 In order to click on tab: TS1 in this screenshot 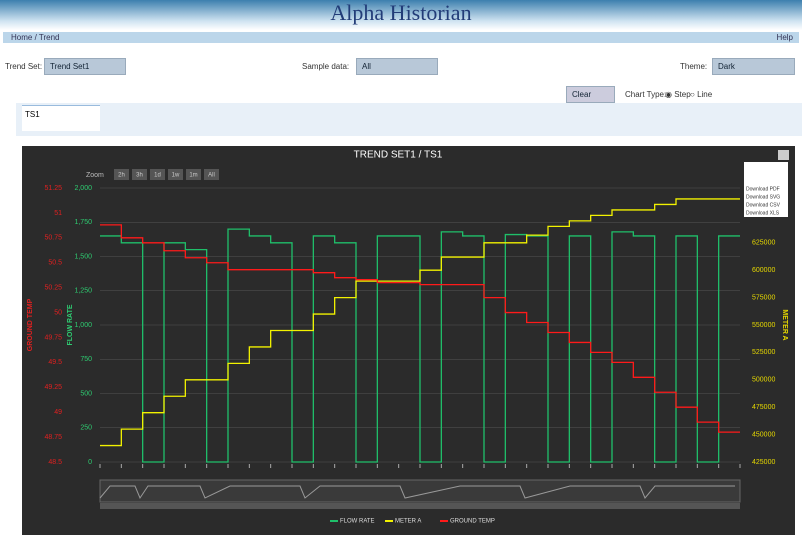, I will do `click(61, 118)`.